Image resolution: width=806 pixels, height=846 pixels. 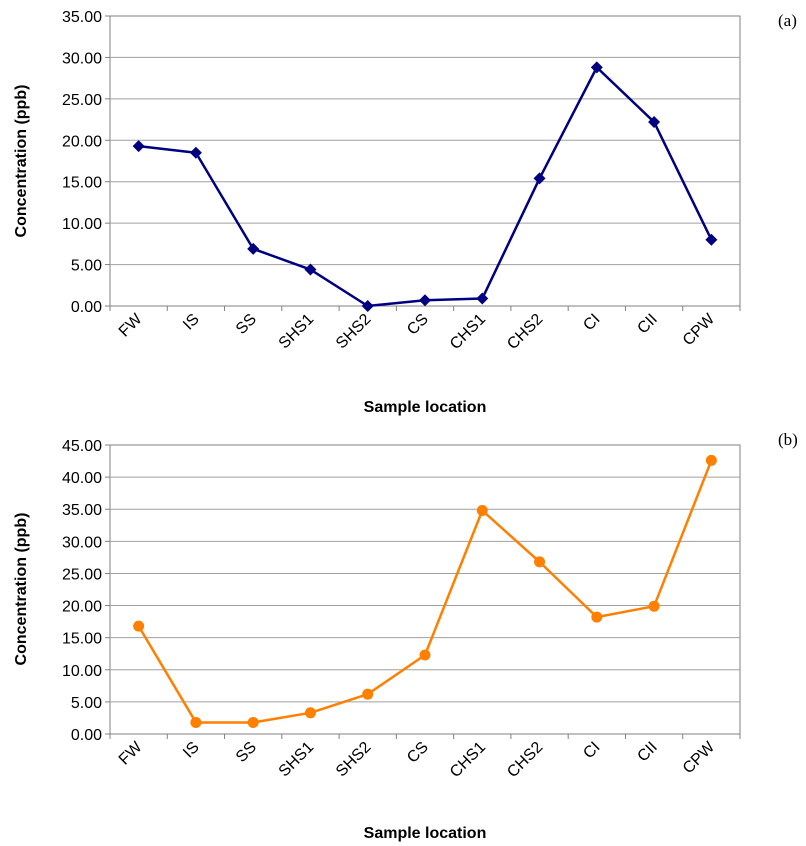 I want to click on y-tick-label: 40.00, so click(x=82, y=478).